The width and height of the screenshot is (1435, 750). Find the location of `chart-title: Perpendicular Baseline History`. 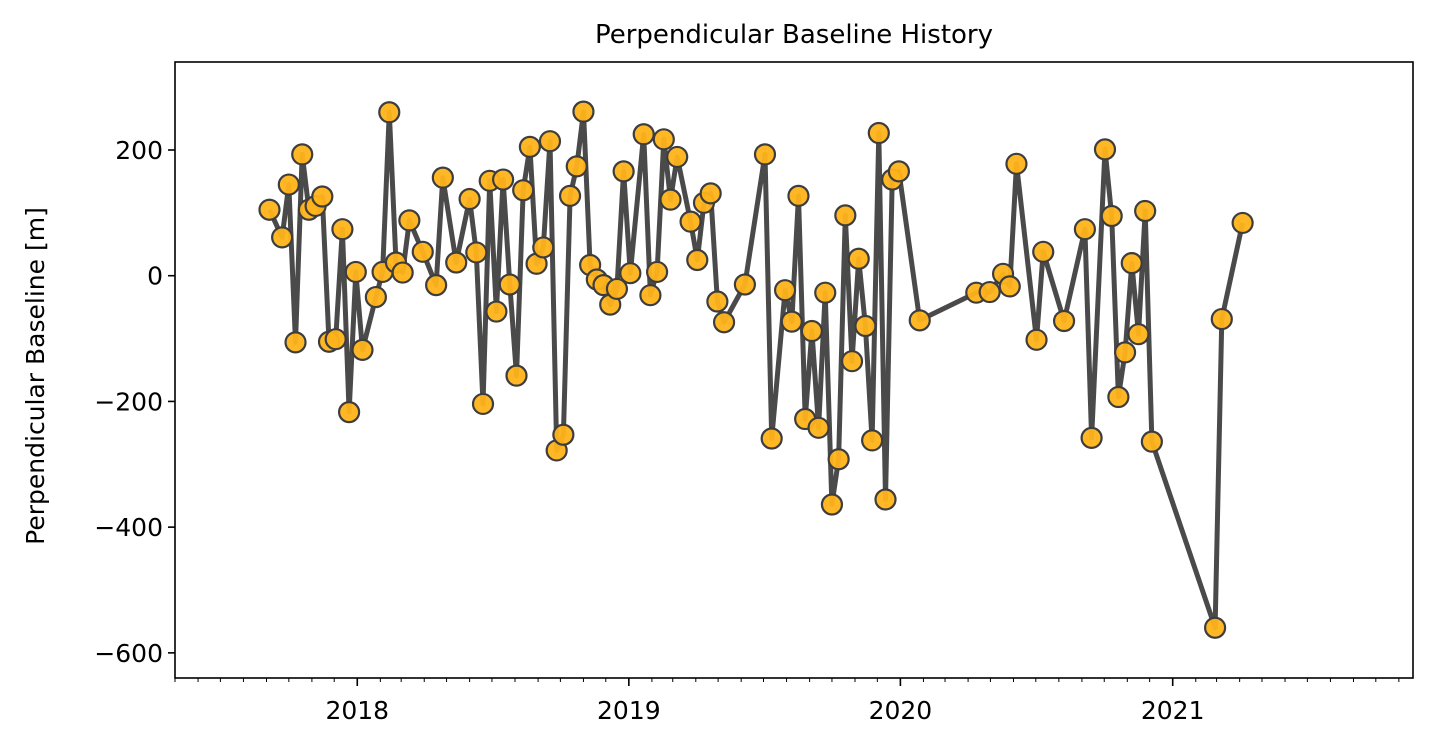

chart-title: Perpendicular Baseline History is located at coordinates (794, 35).